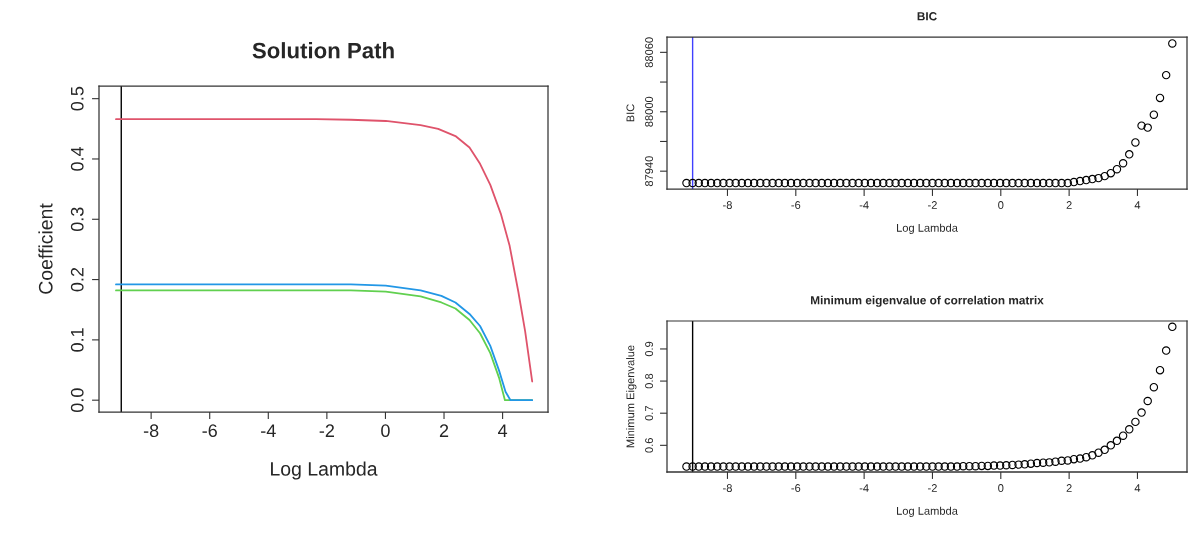 The height and width of the screenshot is (538, 1189). What do you see at coordinates (77, 98) in the screenshot?
I see `y-tick-label: 0.5` at bounding box center [77, 98].